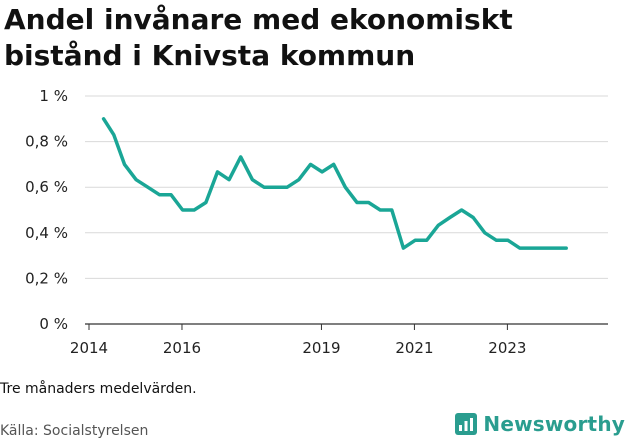  Describe the element at coordinates (53, 324) in the screenshot. I see `y-tick-label: 0 %` at that location.